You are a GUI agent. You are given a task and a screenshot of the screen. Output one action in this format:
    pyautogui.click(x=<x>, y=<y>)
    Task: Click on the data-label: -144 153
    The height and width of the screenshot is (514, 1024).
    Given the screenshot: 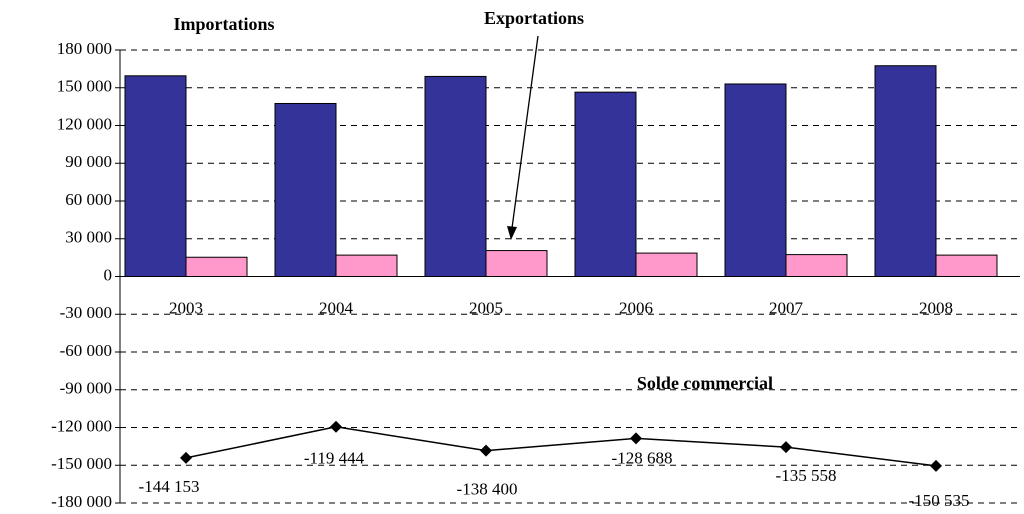 What is the action you would take?
    pyautogui.click(x=169, y=486)
    